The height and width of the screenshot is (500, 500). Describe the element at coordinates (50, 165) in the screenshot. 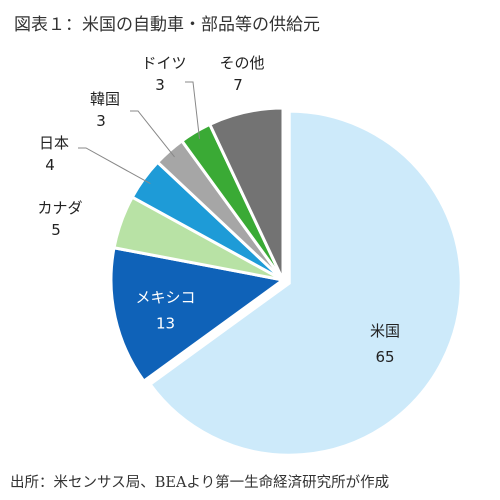

I see `slice-value-3: 4` at that location.